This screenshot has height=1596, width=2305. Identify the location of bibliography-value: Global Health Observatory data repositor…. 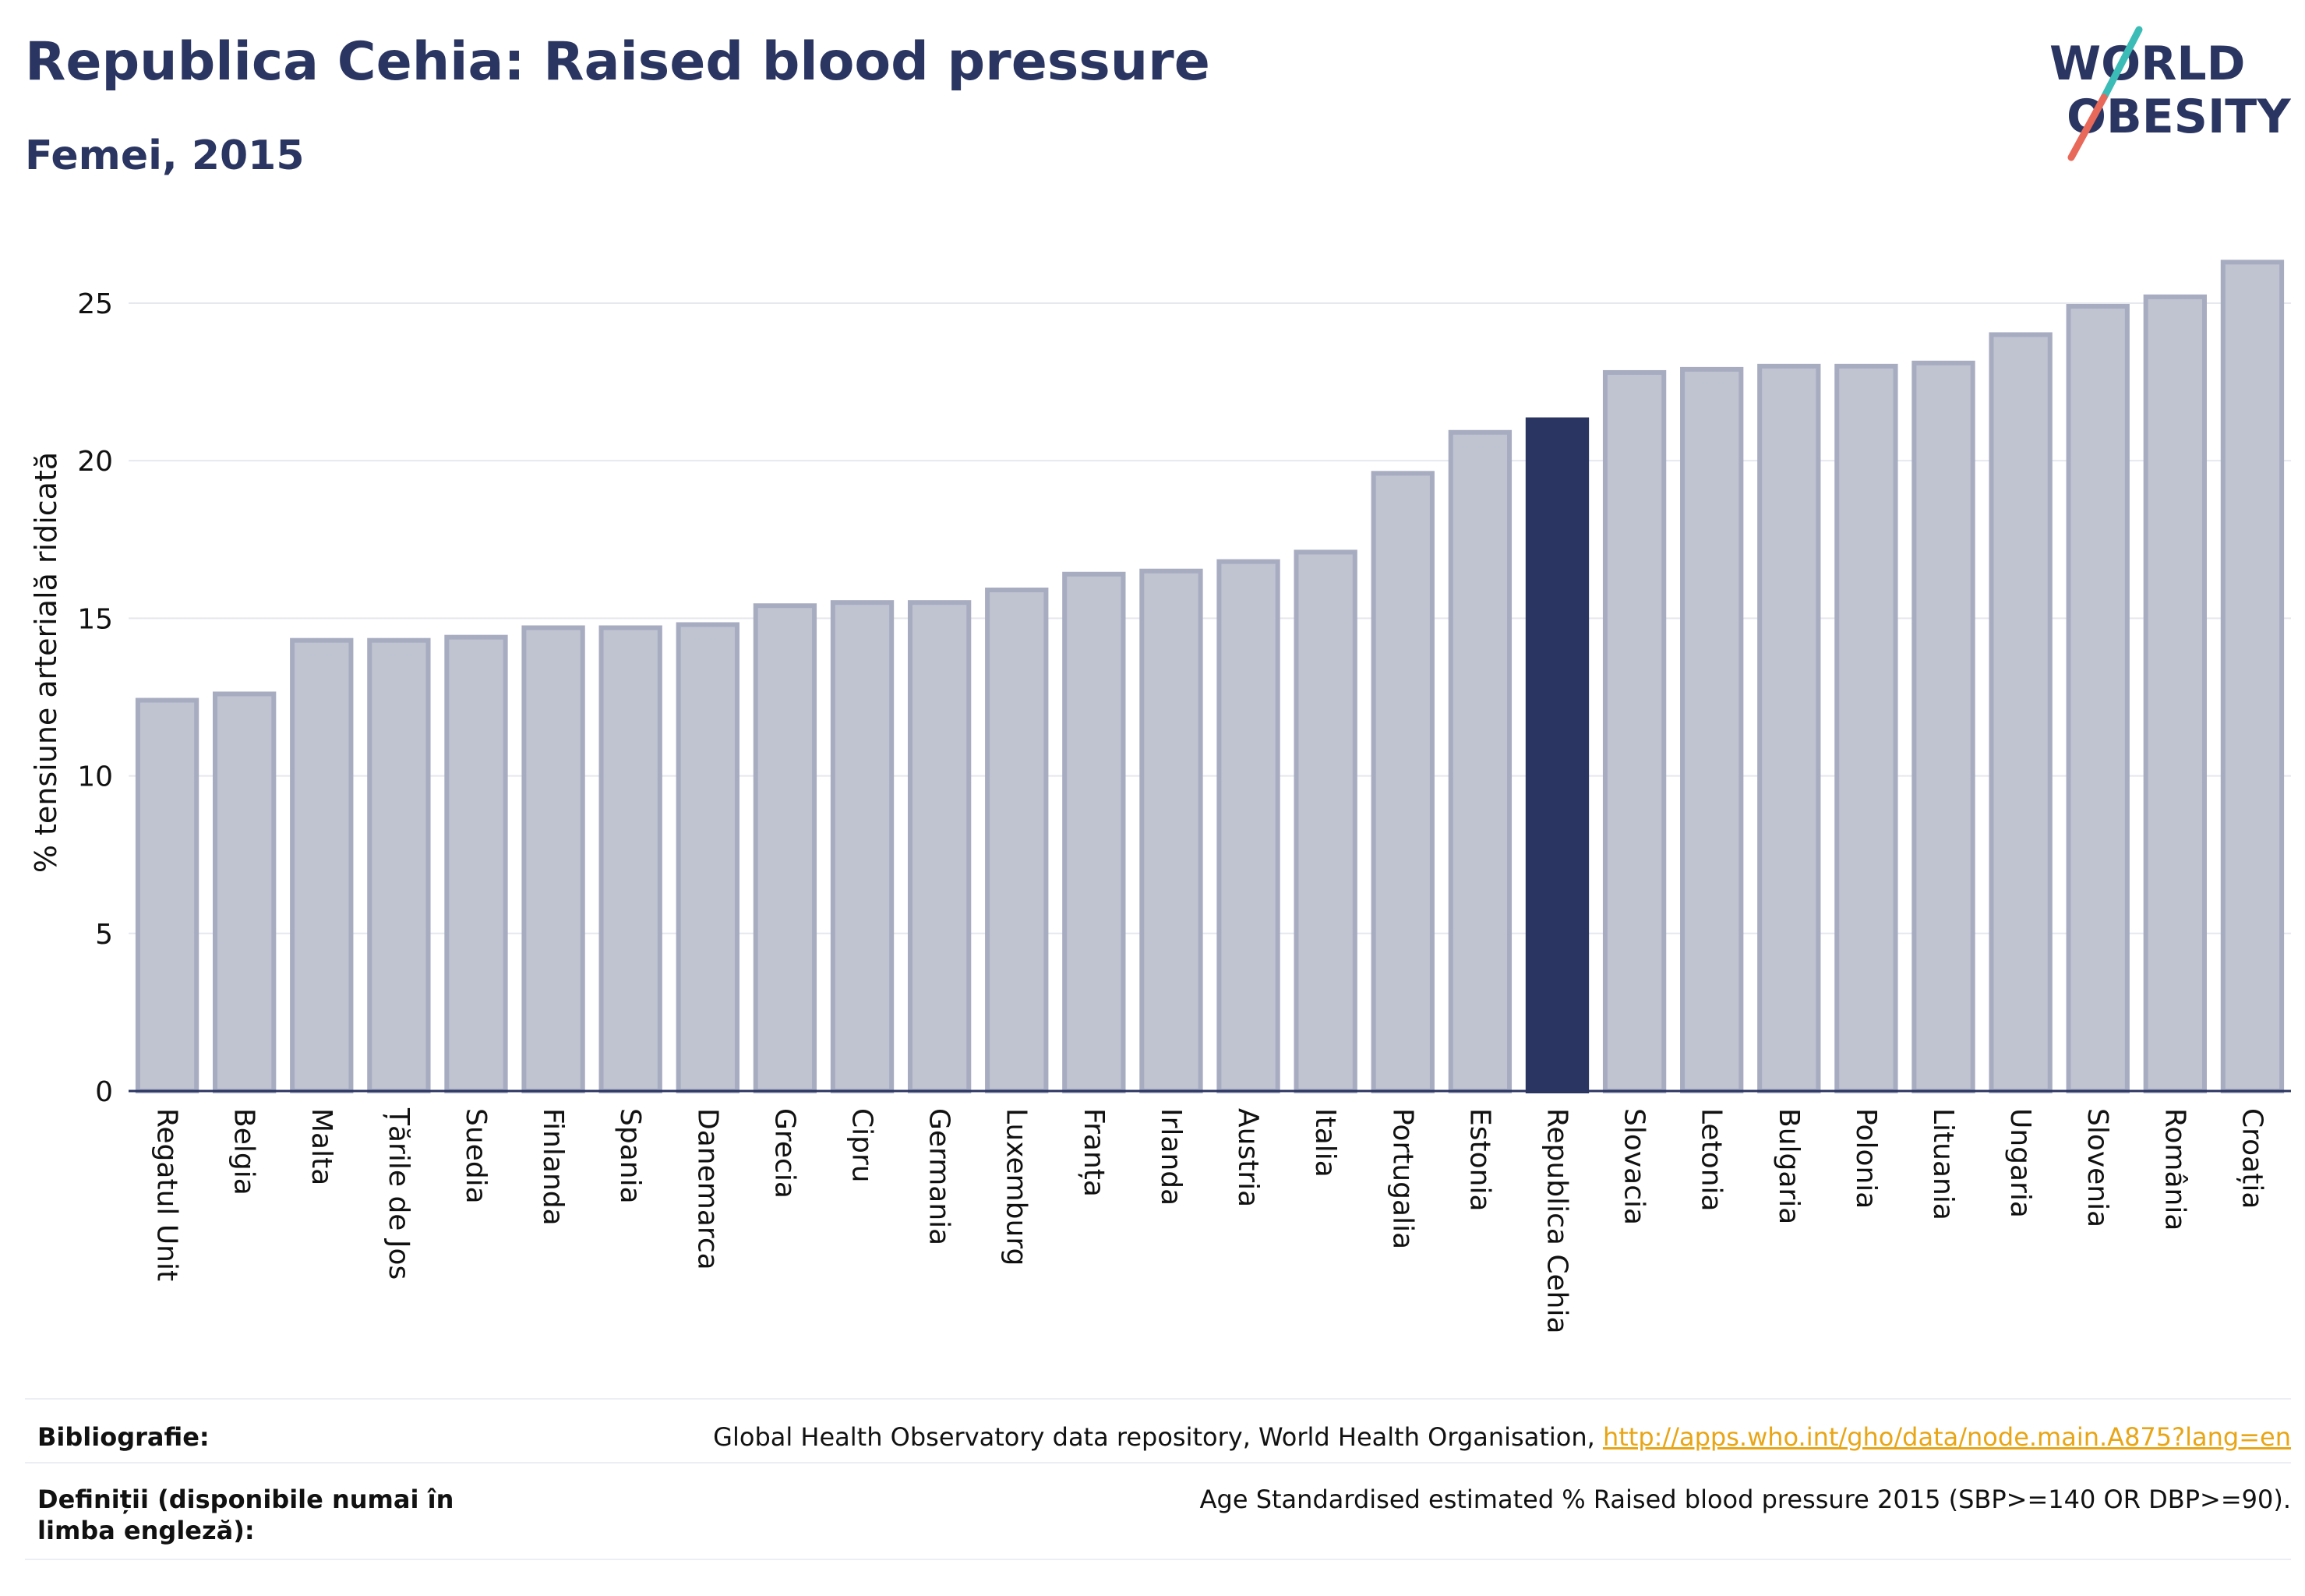
(1502, 1437).